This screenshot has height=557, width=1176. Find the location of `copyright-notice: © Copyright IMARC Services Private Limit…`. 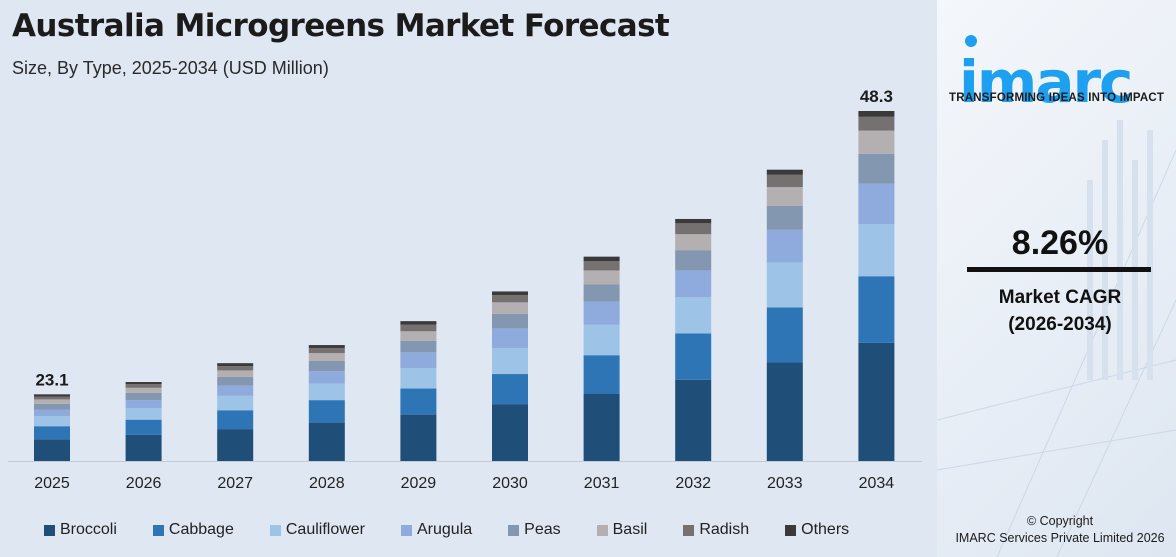

copyright-notice: © Copyright IMARC Services Private Limit… is located at coordinates (1056, 530).